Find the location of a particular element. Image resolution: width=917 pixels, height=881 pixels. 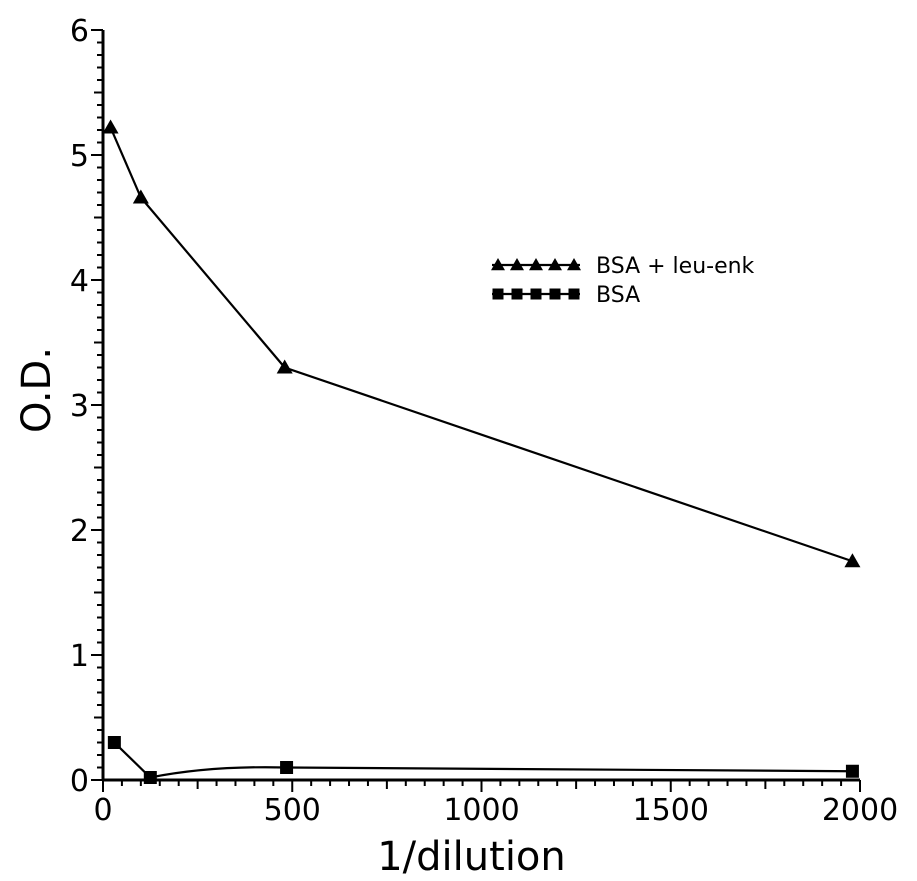

legend-label-bsa-leu-enk: BSA + leu-enk is located at coordinates (675, 266).